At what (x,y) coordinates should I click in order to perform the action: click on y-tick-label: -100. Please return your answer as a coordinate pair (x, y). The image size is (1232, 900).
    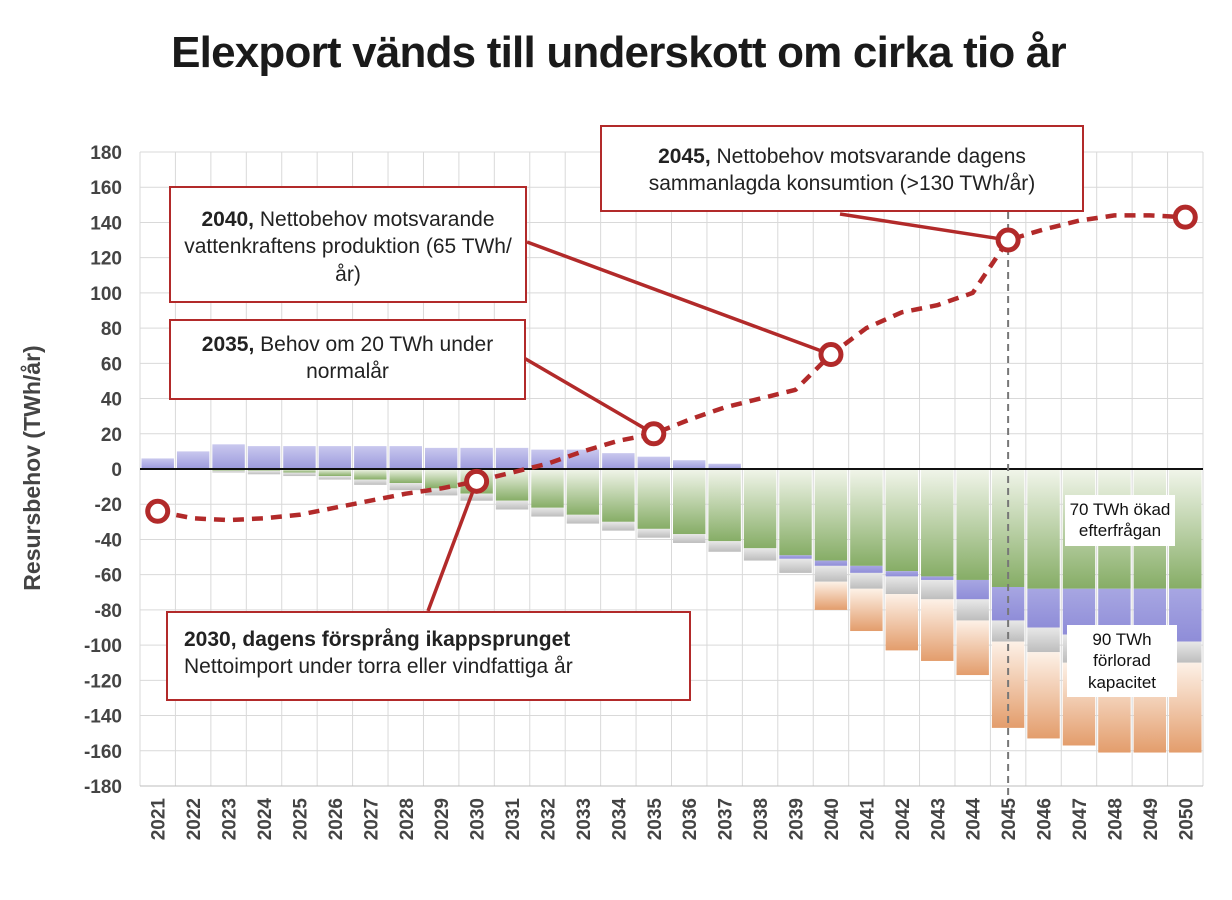
    Looking at the image, I should click on (103, 646).